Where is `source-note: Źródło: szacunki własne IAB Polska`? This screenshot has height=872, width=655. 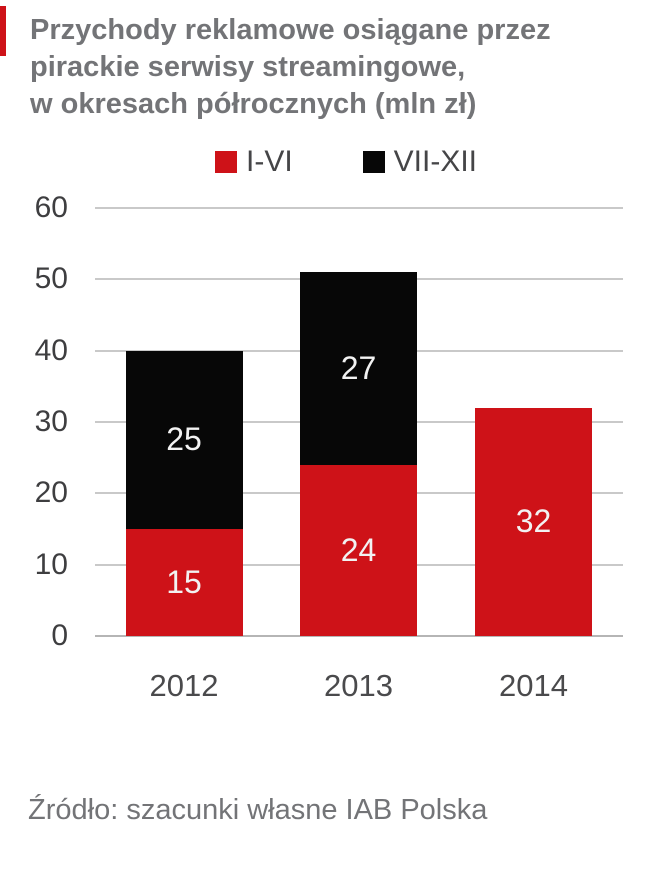 source-note: Źródło: szacunki własne IAB Polska is located at coordinates (258, 810).